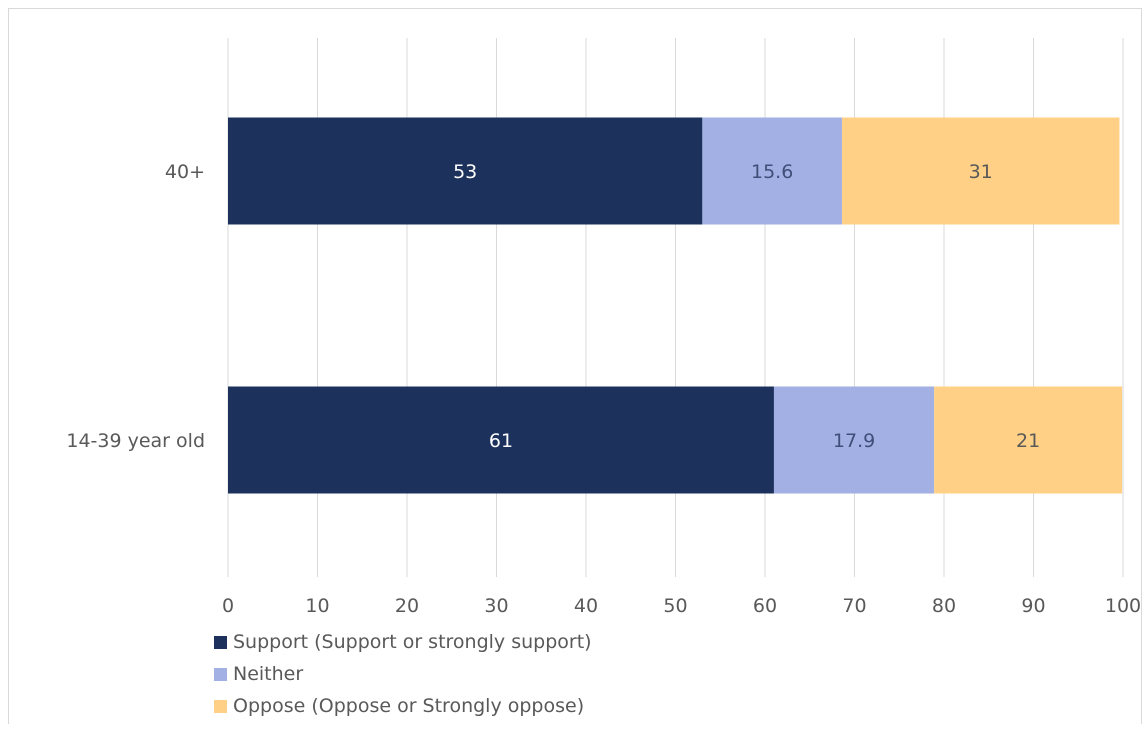  What do you see at coordinates (220, 642) in the screenshot?
I see `legend-swatch-support` at bounding box center [220, 642].